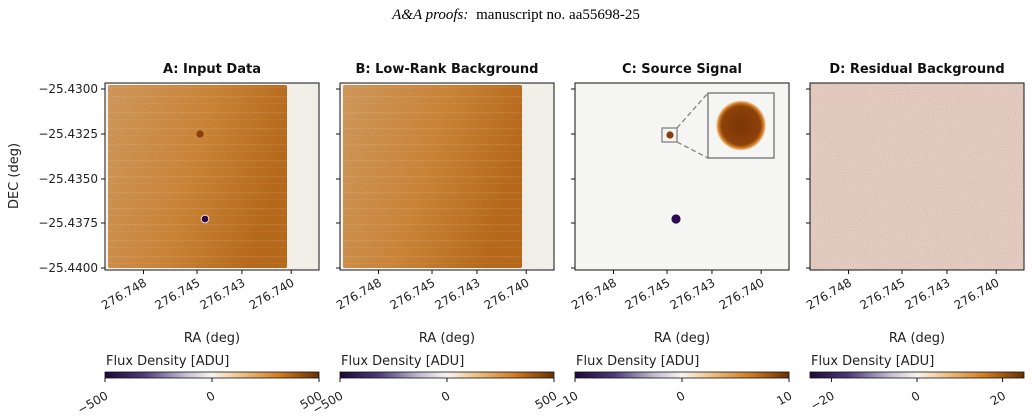 This screenshot has height=419, width=1032. I want to click on colorbar-tick-label: −20, so click(822, 400).